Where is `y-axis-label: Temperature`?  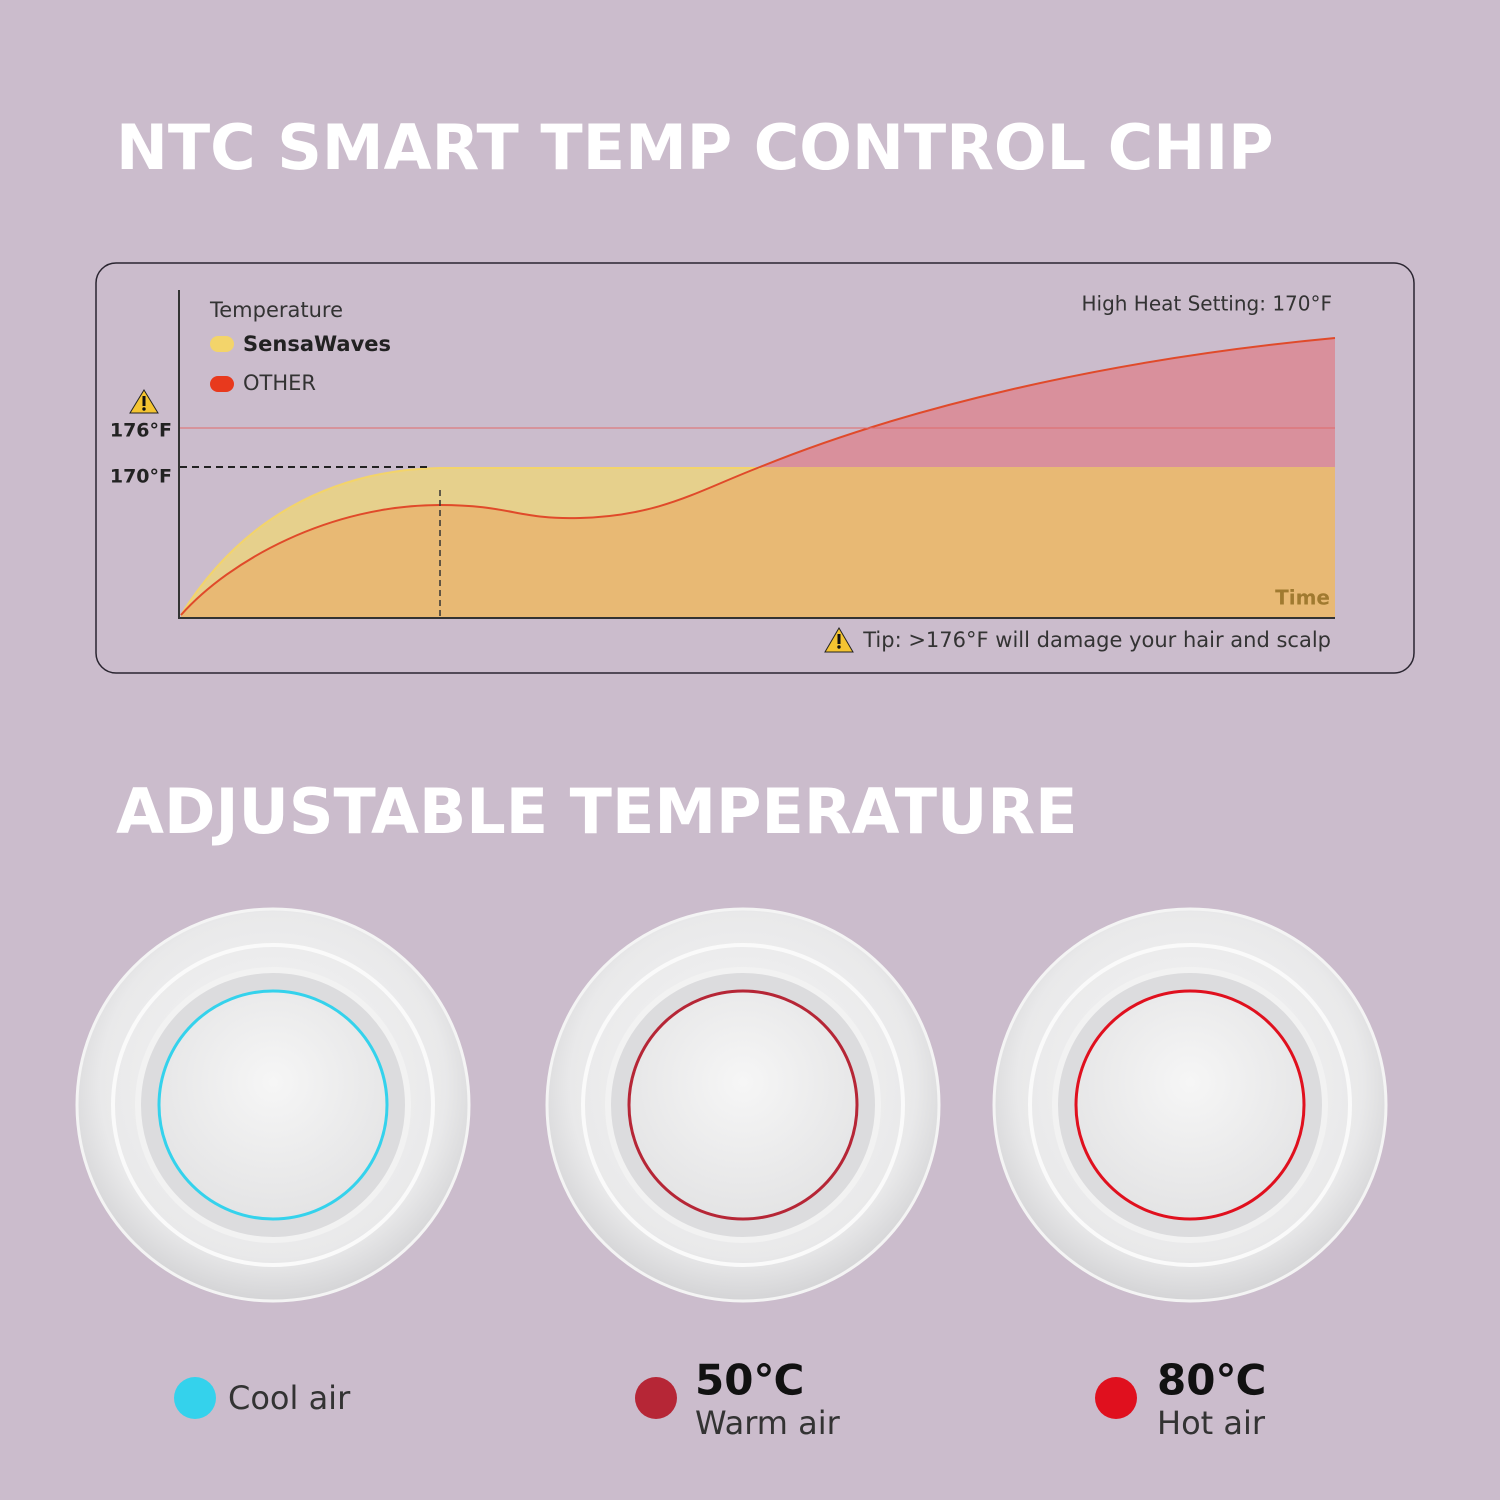 y-axis-label: Temperature is located at coordinates (276, 310).